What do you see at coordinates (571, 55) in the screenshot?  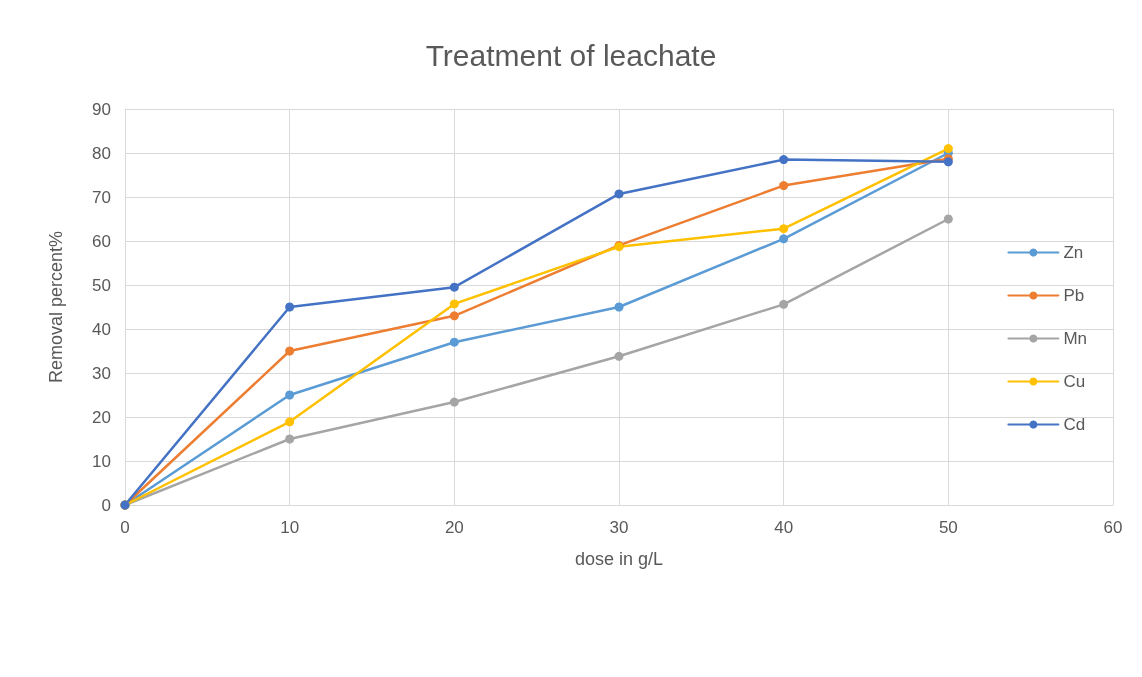 I see `chart-title: Treatment of leachate` at bounding box center [571, 55].